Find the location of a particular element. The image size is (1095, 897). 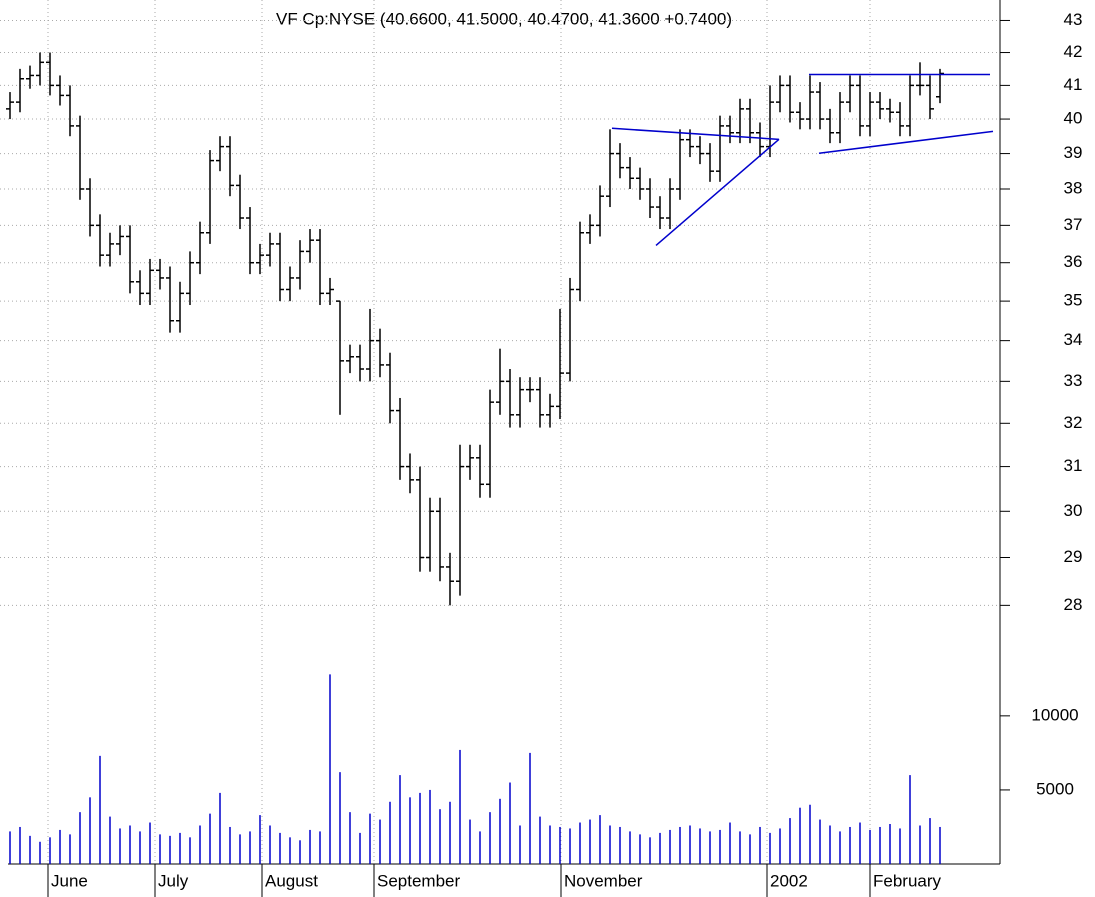

y-tick-label: 33 is located at coordinates (1073, 380).